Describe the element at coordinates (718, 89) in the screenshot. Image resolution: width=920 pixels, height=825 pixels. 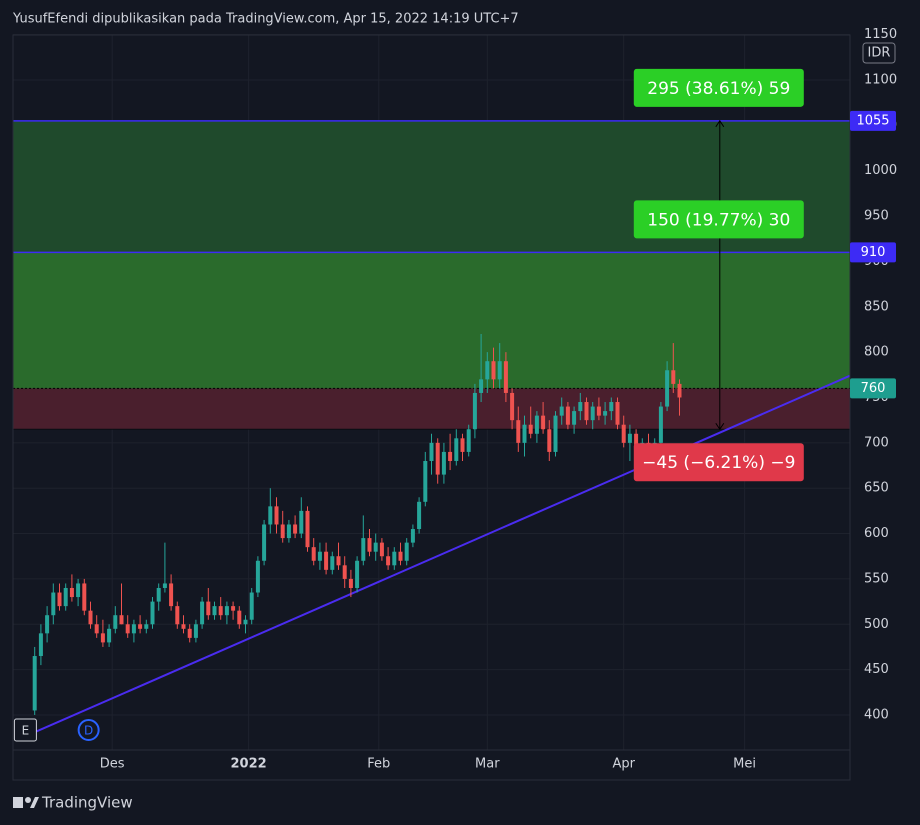
I see `measure-label: 295 (38.61%) 59` at that location.